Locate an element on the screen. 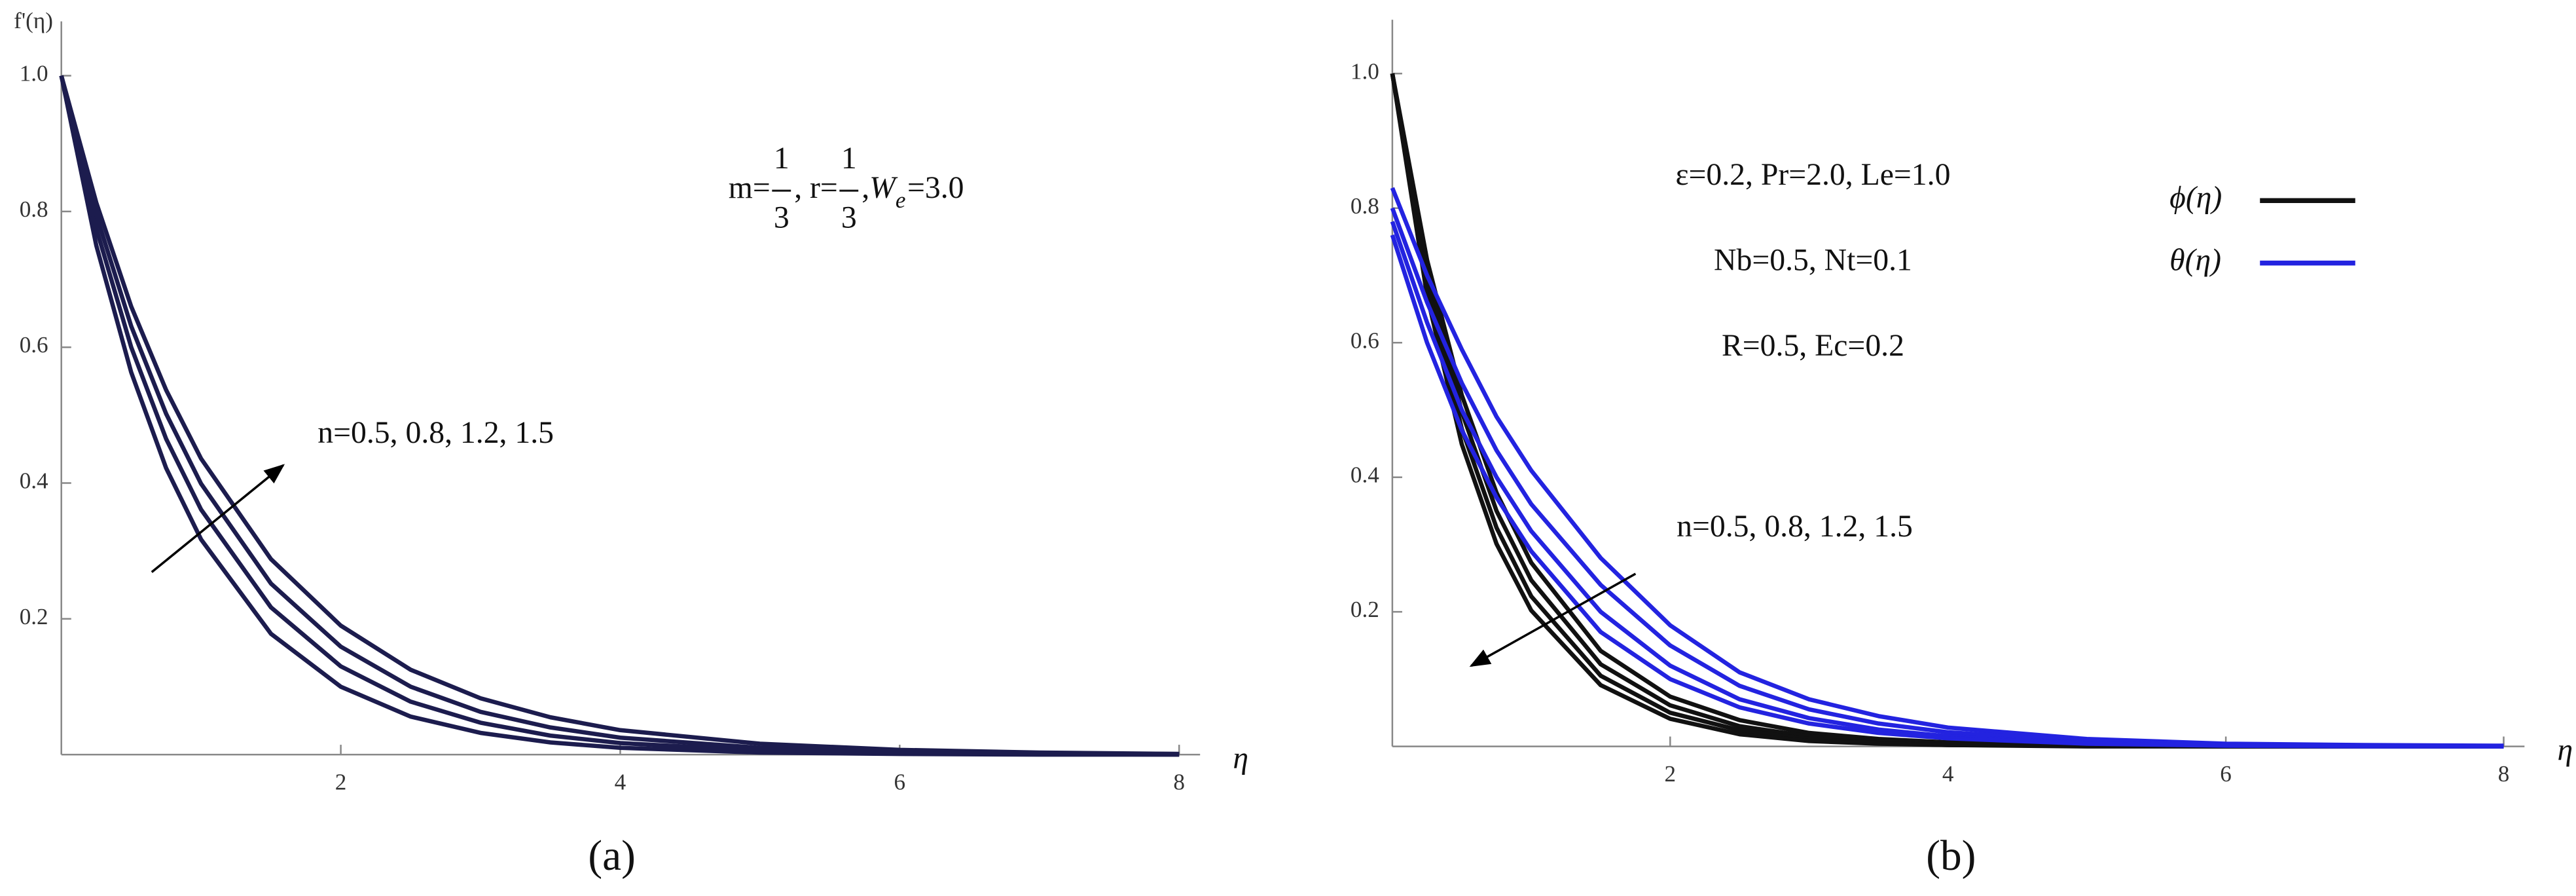 The height and width of the screenshot is (896, 2576). legend-label: ϕ(η) is located at coordinates (2195, 198).